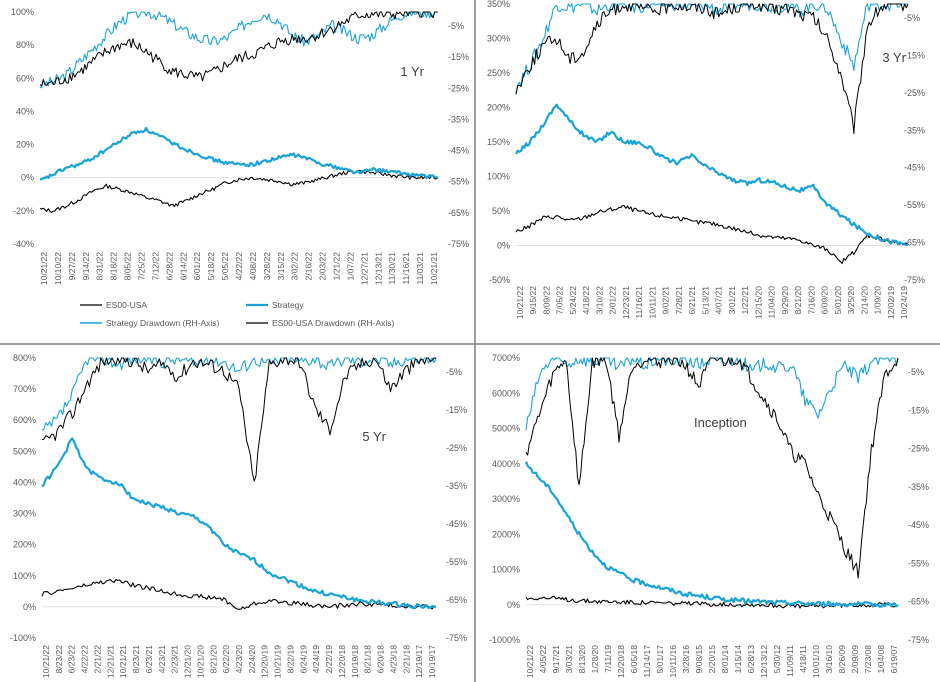 Image resolution: width=940 pixels, height=682 pixels. What do you see at coordinates (506, 464) in the screenshot?
I see `y-left-tick-label: 4000%` at bounding box center [506, 464].